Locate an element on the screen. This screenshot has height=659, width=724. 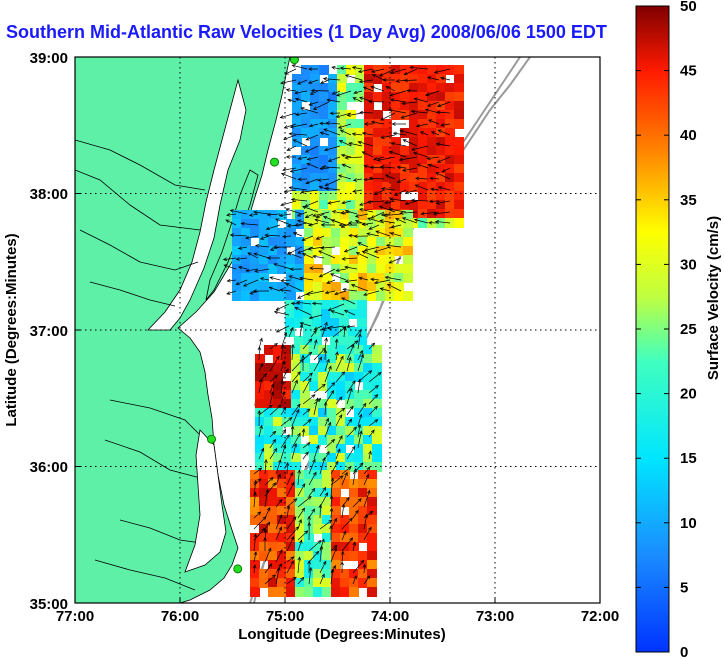
y-tick-label: 37:00 is located at coordinates (49, 331).